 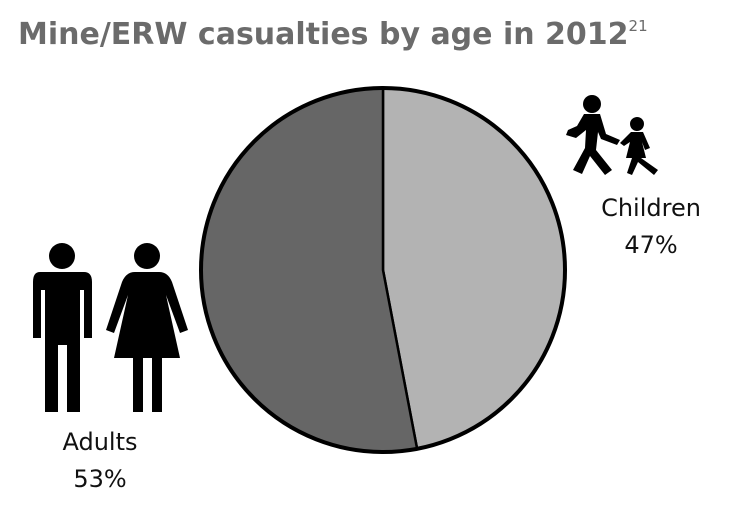 I want to click on slice-label: Children, so click(x=651, y=208).